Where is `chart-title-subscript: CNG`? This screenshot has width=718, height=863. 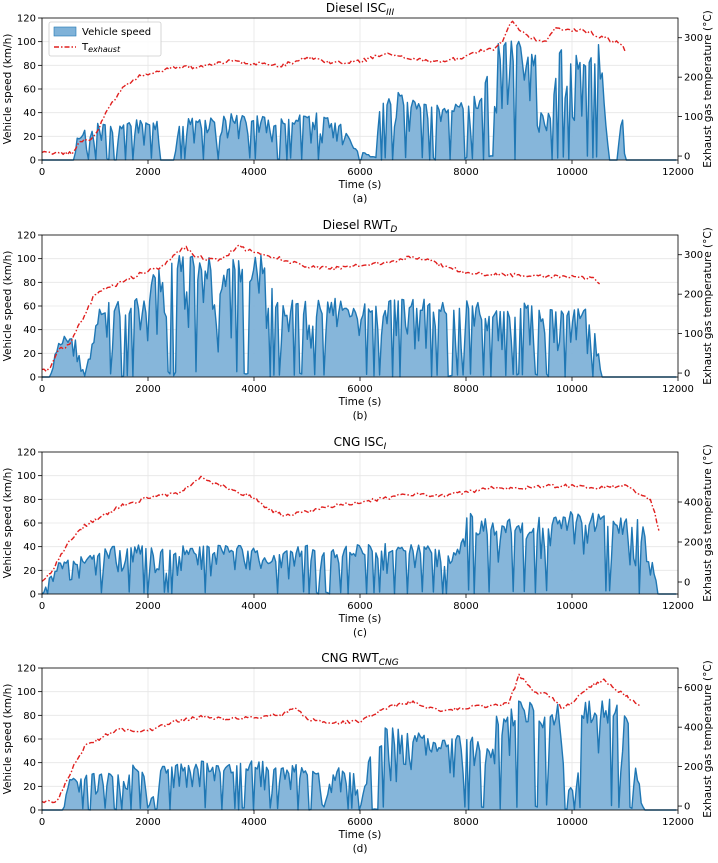
chart-title-subscript: CNG is located at coordinates (389, 663).